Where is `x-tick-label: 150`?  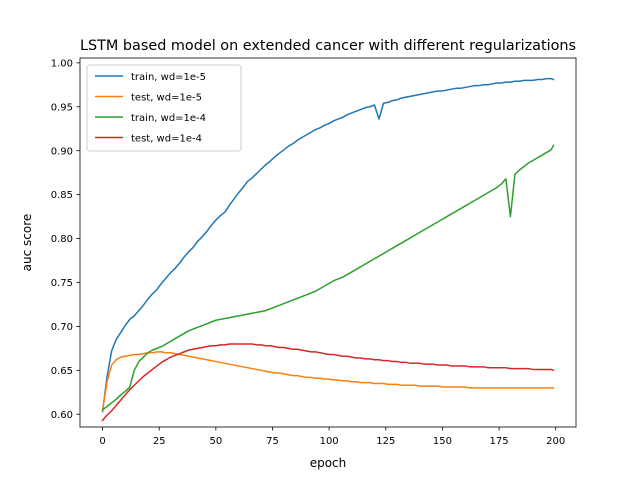
x-tick-label: 150 is located at coordinates (442, 441).